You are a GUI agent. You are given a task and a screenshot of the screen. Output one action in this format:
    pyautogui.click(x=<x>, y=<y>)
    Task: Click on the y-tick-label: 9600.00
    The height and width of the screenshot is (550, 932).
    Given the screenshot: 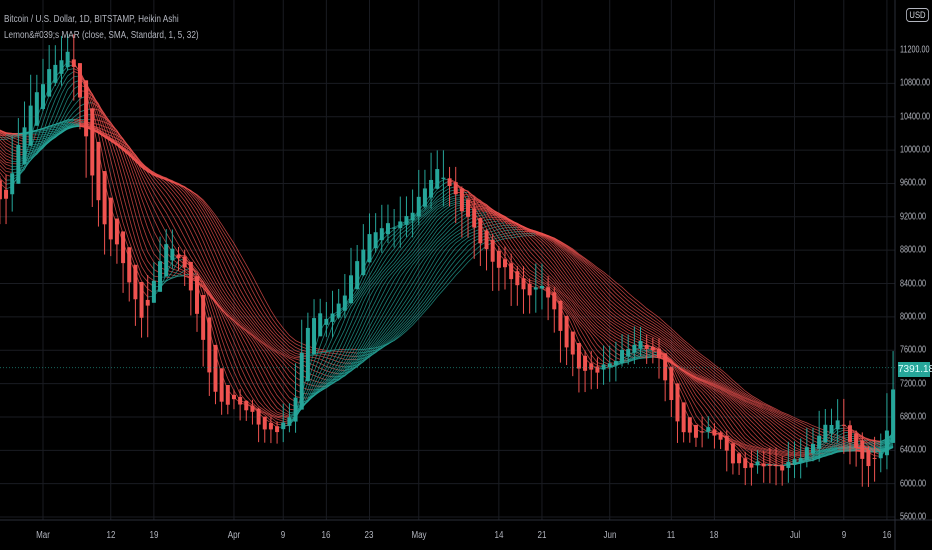 What is the action you would take?
    pyautogui.click(x=913, y=183)
    